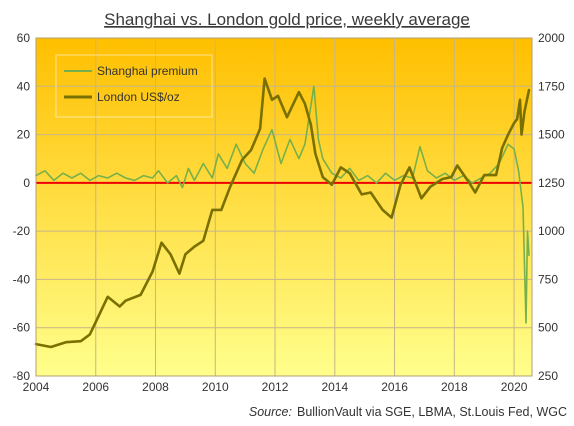 The height and width of the screenshot is (426, 574). Describe the element at coordinates (551, 135) in the screenshot. I see `y-right-tick-label: 1500` at that location.